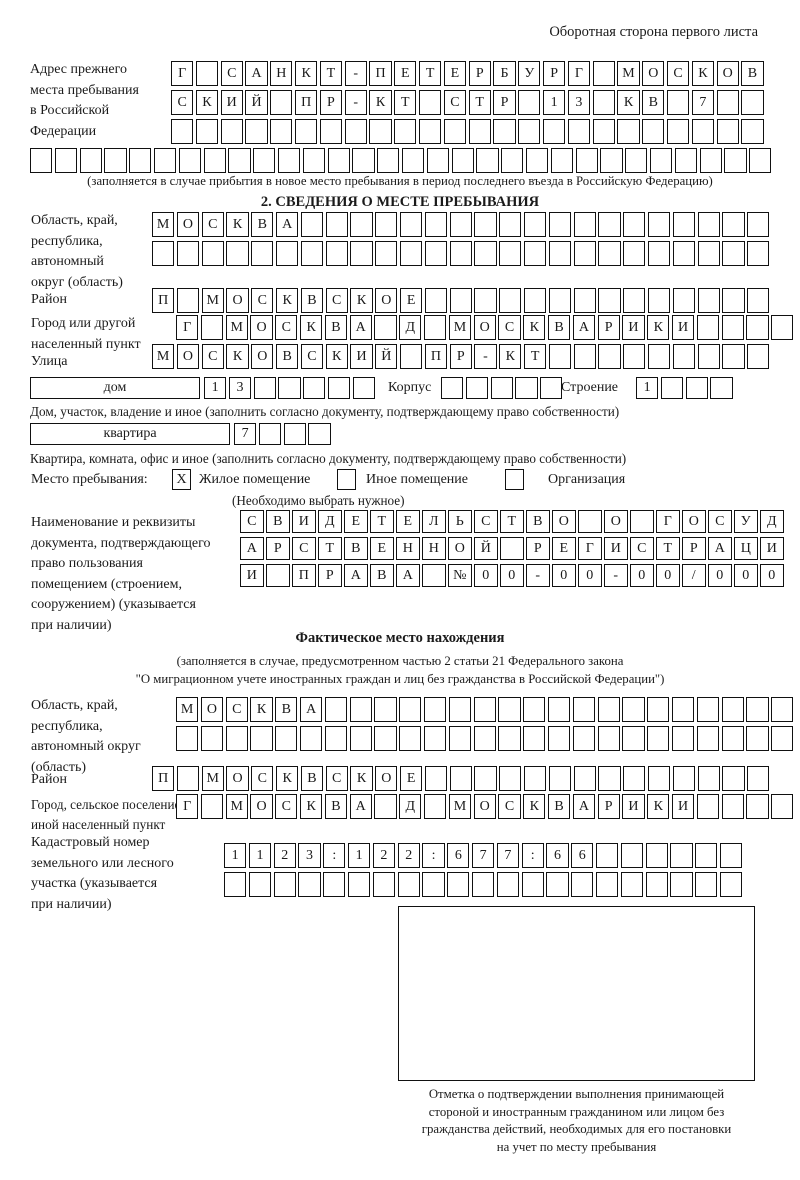 The width and height of the screenshot is (800, 1180). What do you see at coordinates (334, 855) in the screenshot?
I see `input-cell: :` at bounding box center [334, 855].